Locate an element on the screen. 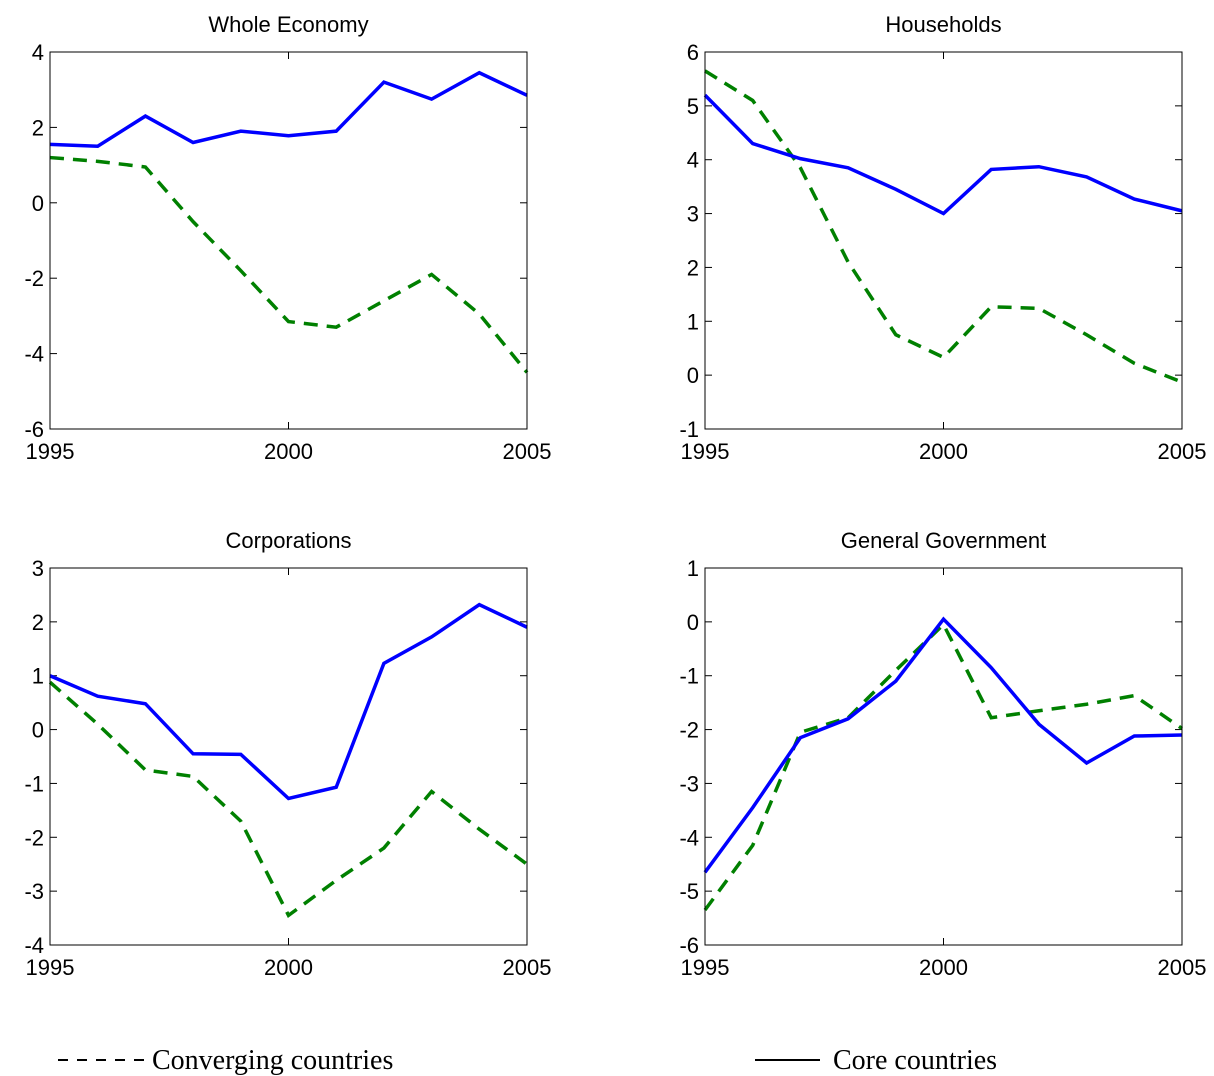 The height and width of the screenshot is (1076, 1214). y-tick-label: 6 is located at coordinates (693, 52).